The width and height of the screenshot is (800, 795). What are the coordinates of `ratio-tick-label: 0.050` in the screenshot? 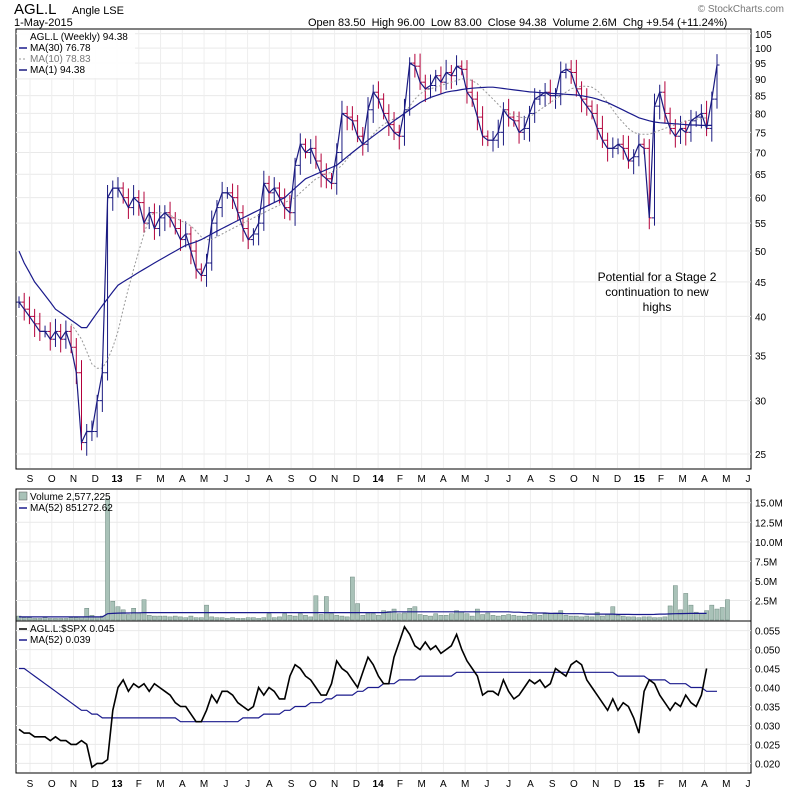 It's located at (767, 651).